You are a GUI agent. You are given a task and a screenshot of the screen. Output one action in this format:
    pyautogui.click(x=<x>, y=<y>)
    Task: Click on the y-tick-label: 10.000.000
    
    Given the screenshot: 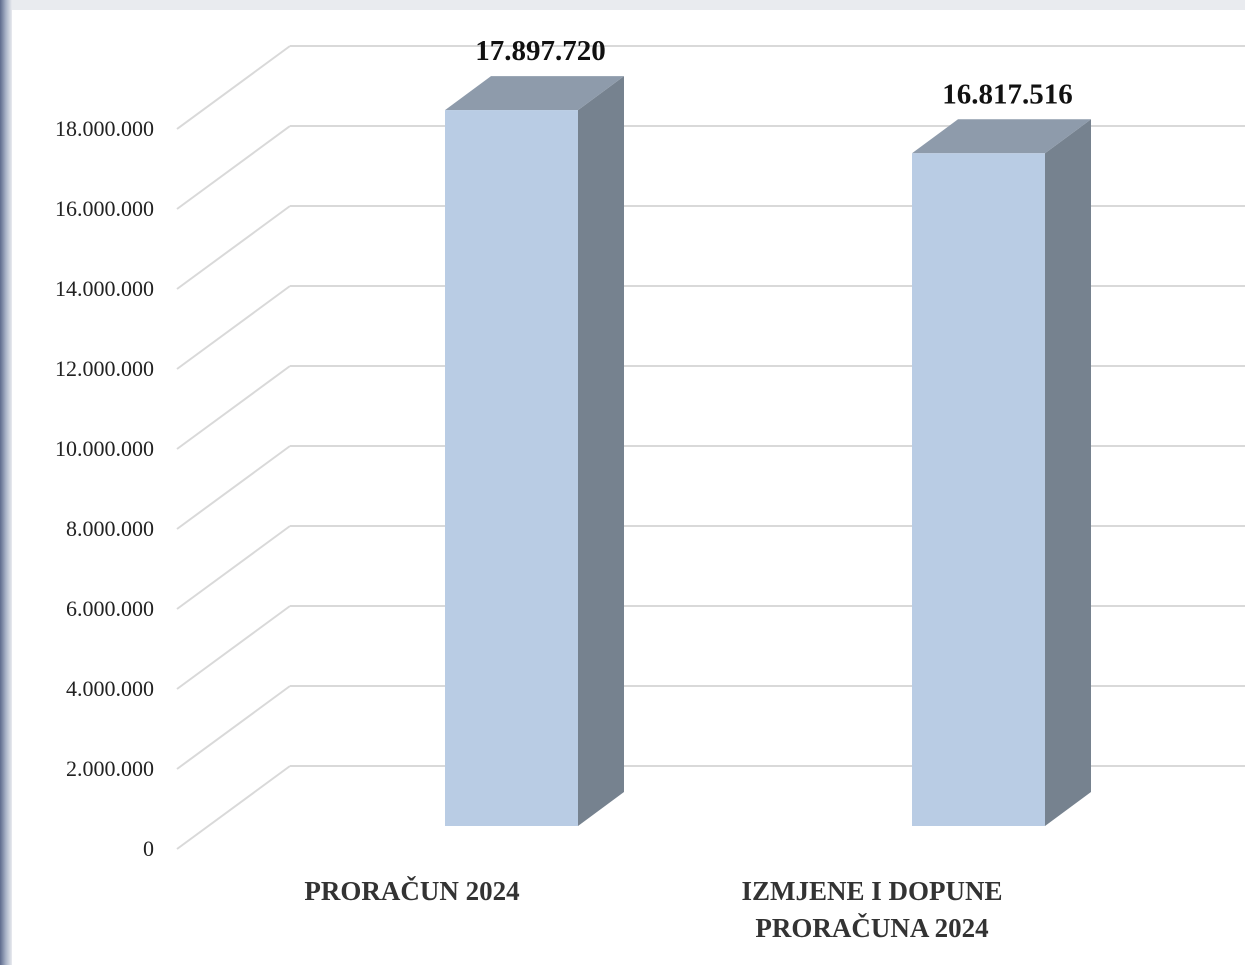 What is the action you would take?
    pyautogui.click(x=104, y=448)
    